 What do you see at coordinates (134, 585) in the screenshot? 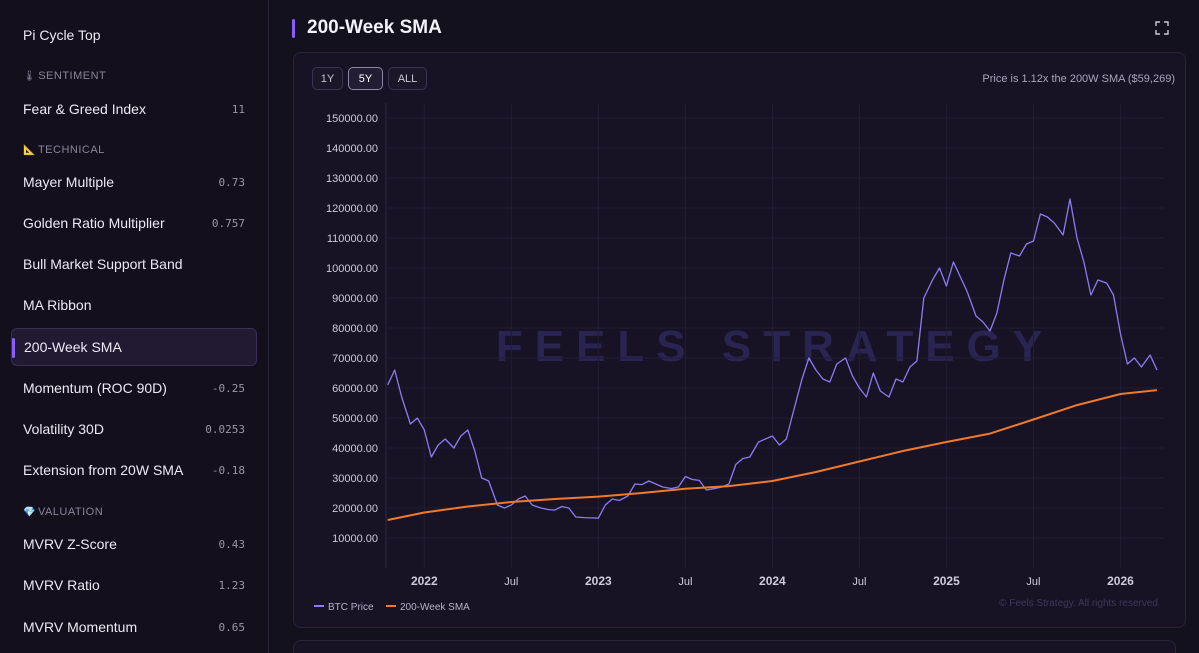
I see `sidebar-item-mvrv-ratio: MVRV Ratio 1.23` at bounding box center [134, 585].